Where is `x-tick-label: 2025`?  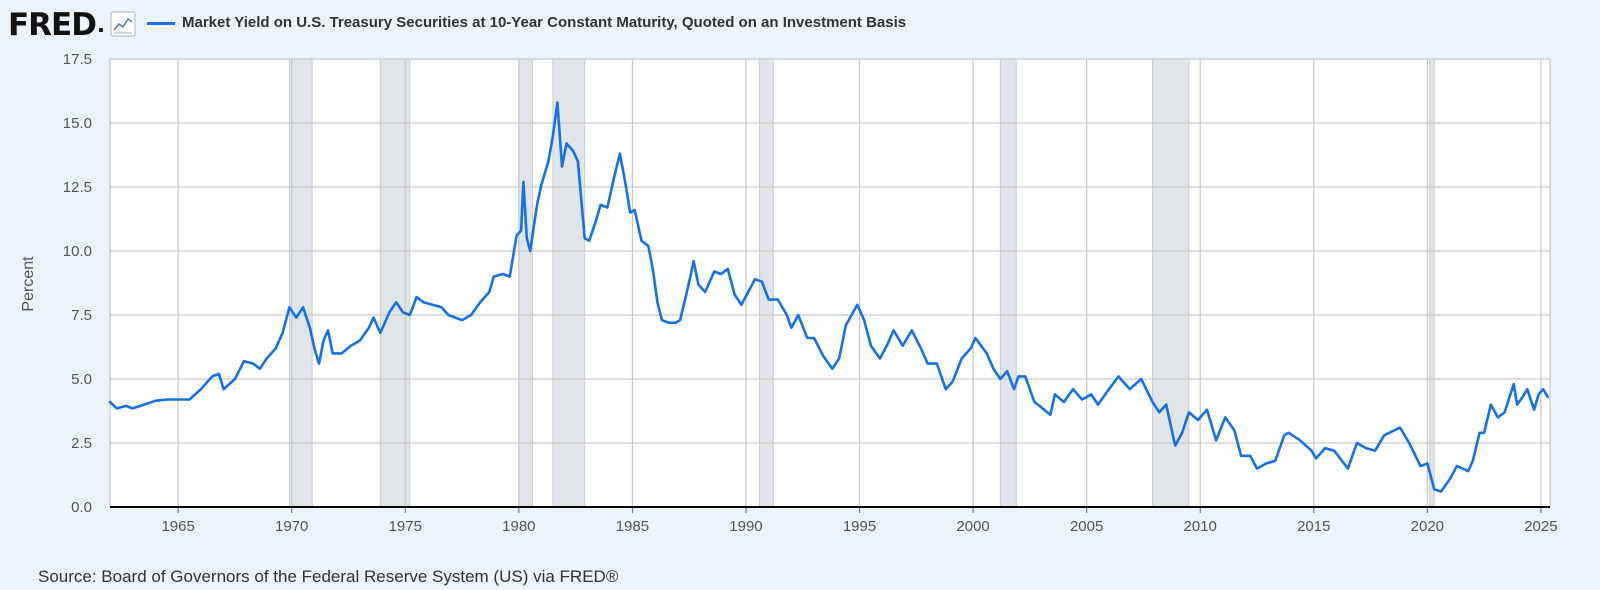 x-tick-label: 2025 is located at coordinates (1540, 526).